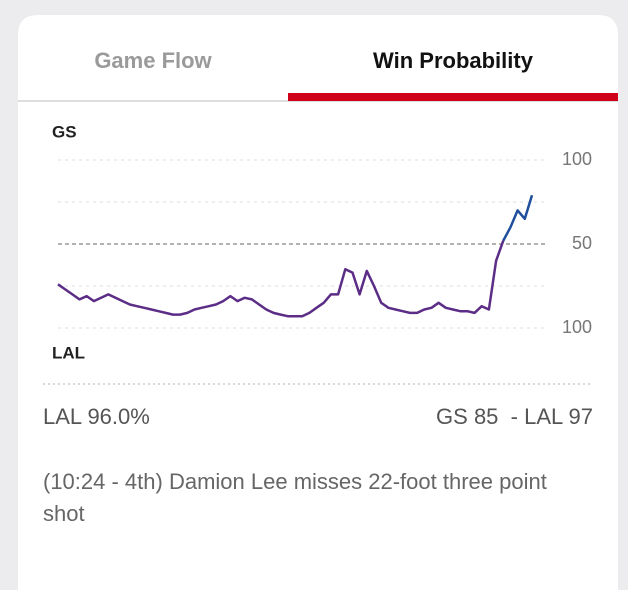 The width and height of the screenshot is (628, 590). Describe the element at coordinates (96, 416) in the screenshot. I see `win-probability-value: LAL 96.0%` at that location.